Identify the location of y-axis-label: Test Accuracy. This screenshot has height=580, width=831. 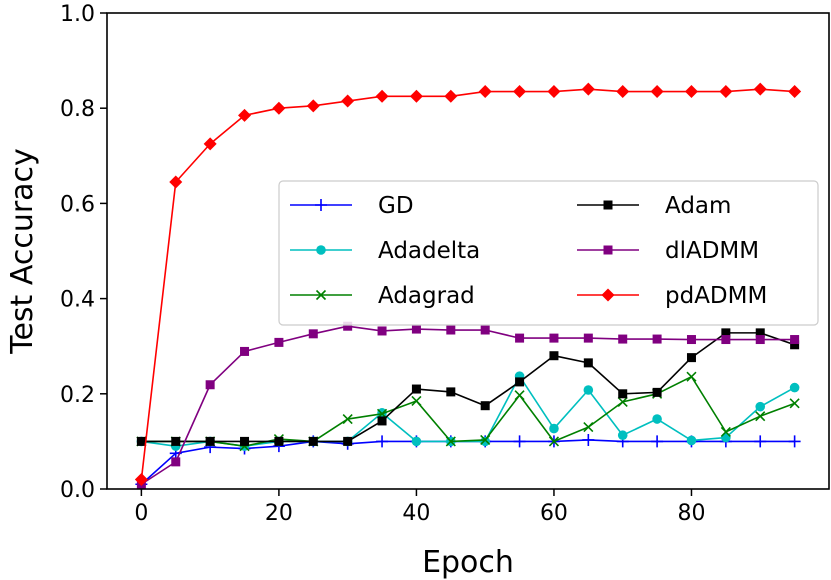
(22, 251).